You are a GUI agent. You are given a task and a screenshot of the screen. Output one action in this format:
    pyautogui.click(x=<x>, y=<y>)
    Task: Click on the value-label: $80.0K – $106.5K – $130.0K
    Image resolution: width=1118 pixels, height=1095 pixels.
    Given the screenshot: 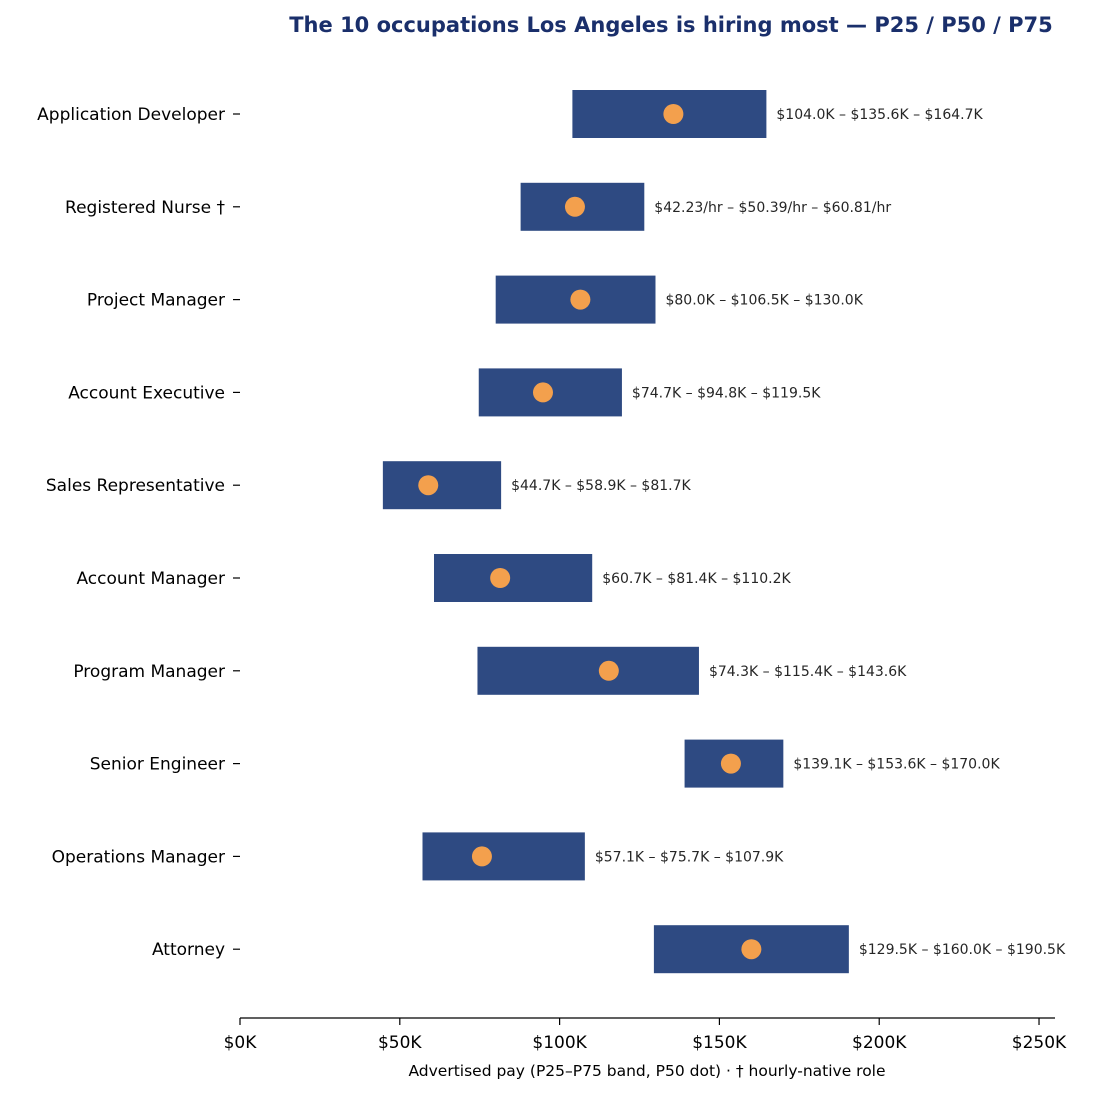 What is the action you would take?
    pyautogui.click(x=764, y=301)
    